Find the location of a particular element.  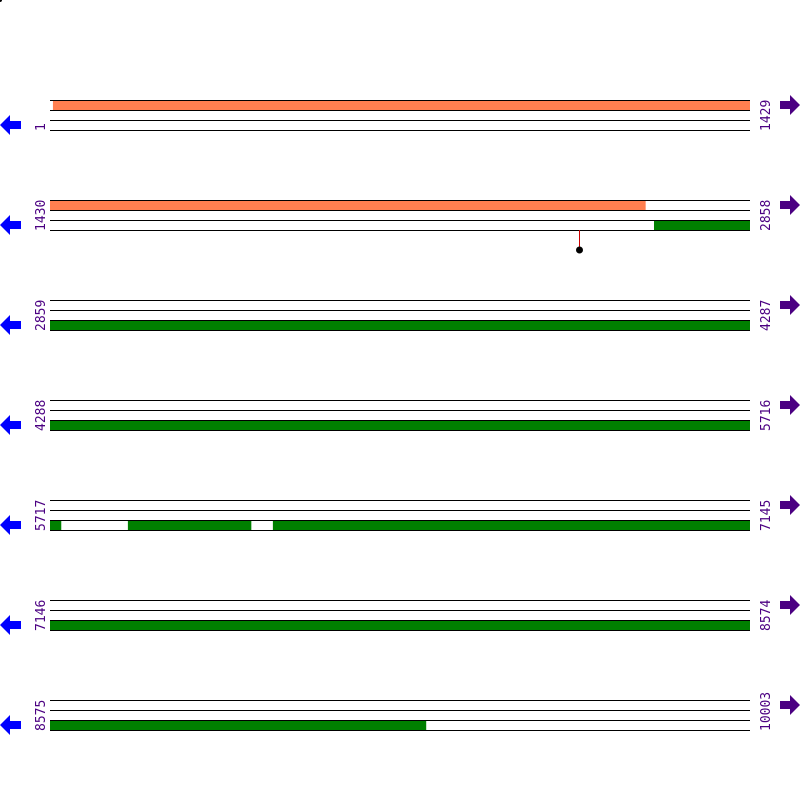

sequence-row: 1 1429 is located at coordinates (400, 115).